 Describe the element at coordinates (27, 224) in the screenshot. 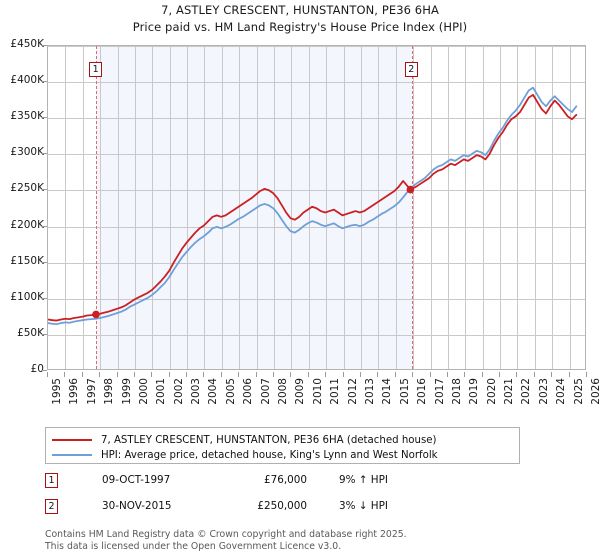

I see `y-axis-tick-label: £200K` at that location.